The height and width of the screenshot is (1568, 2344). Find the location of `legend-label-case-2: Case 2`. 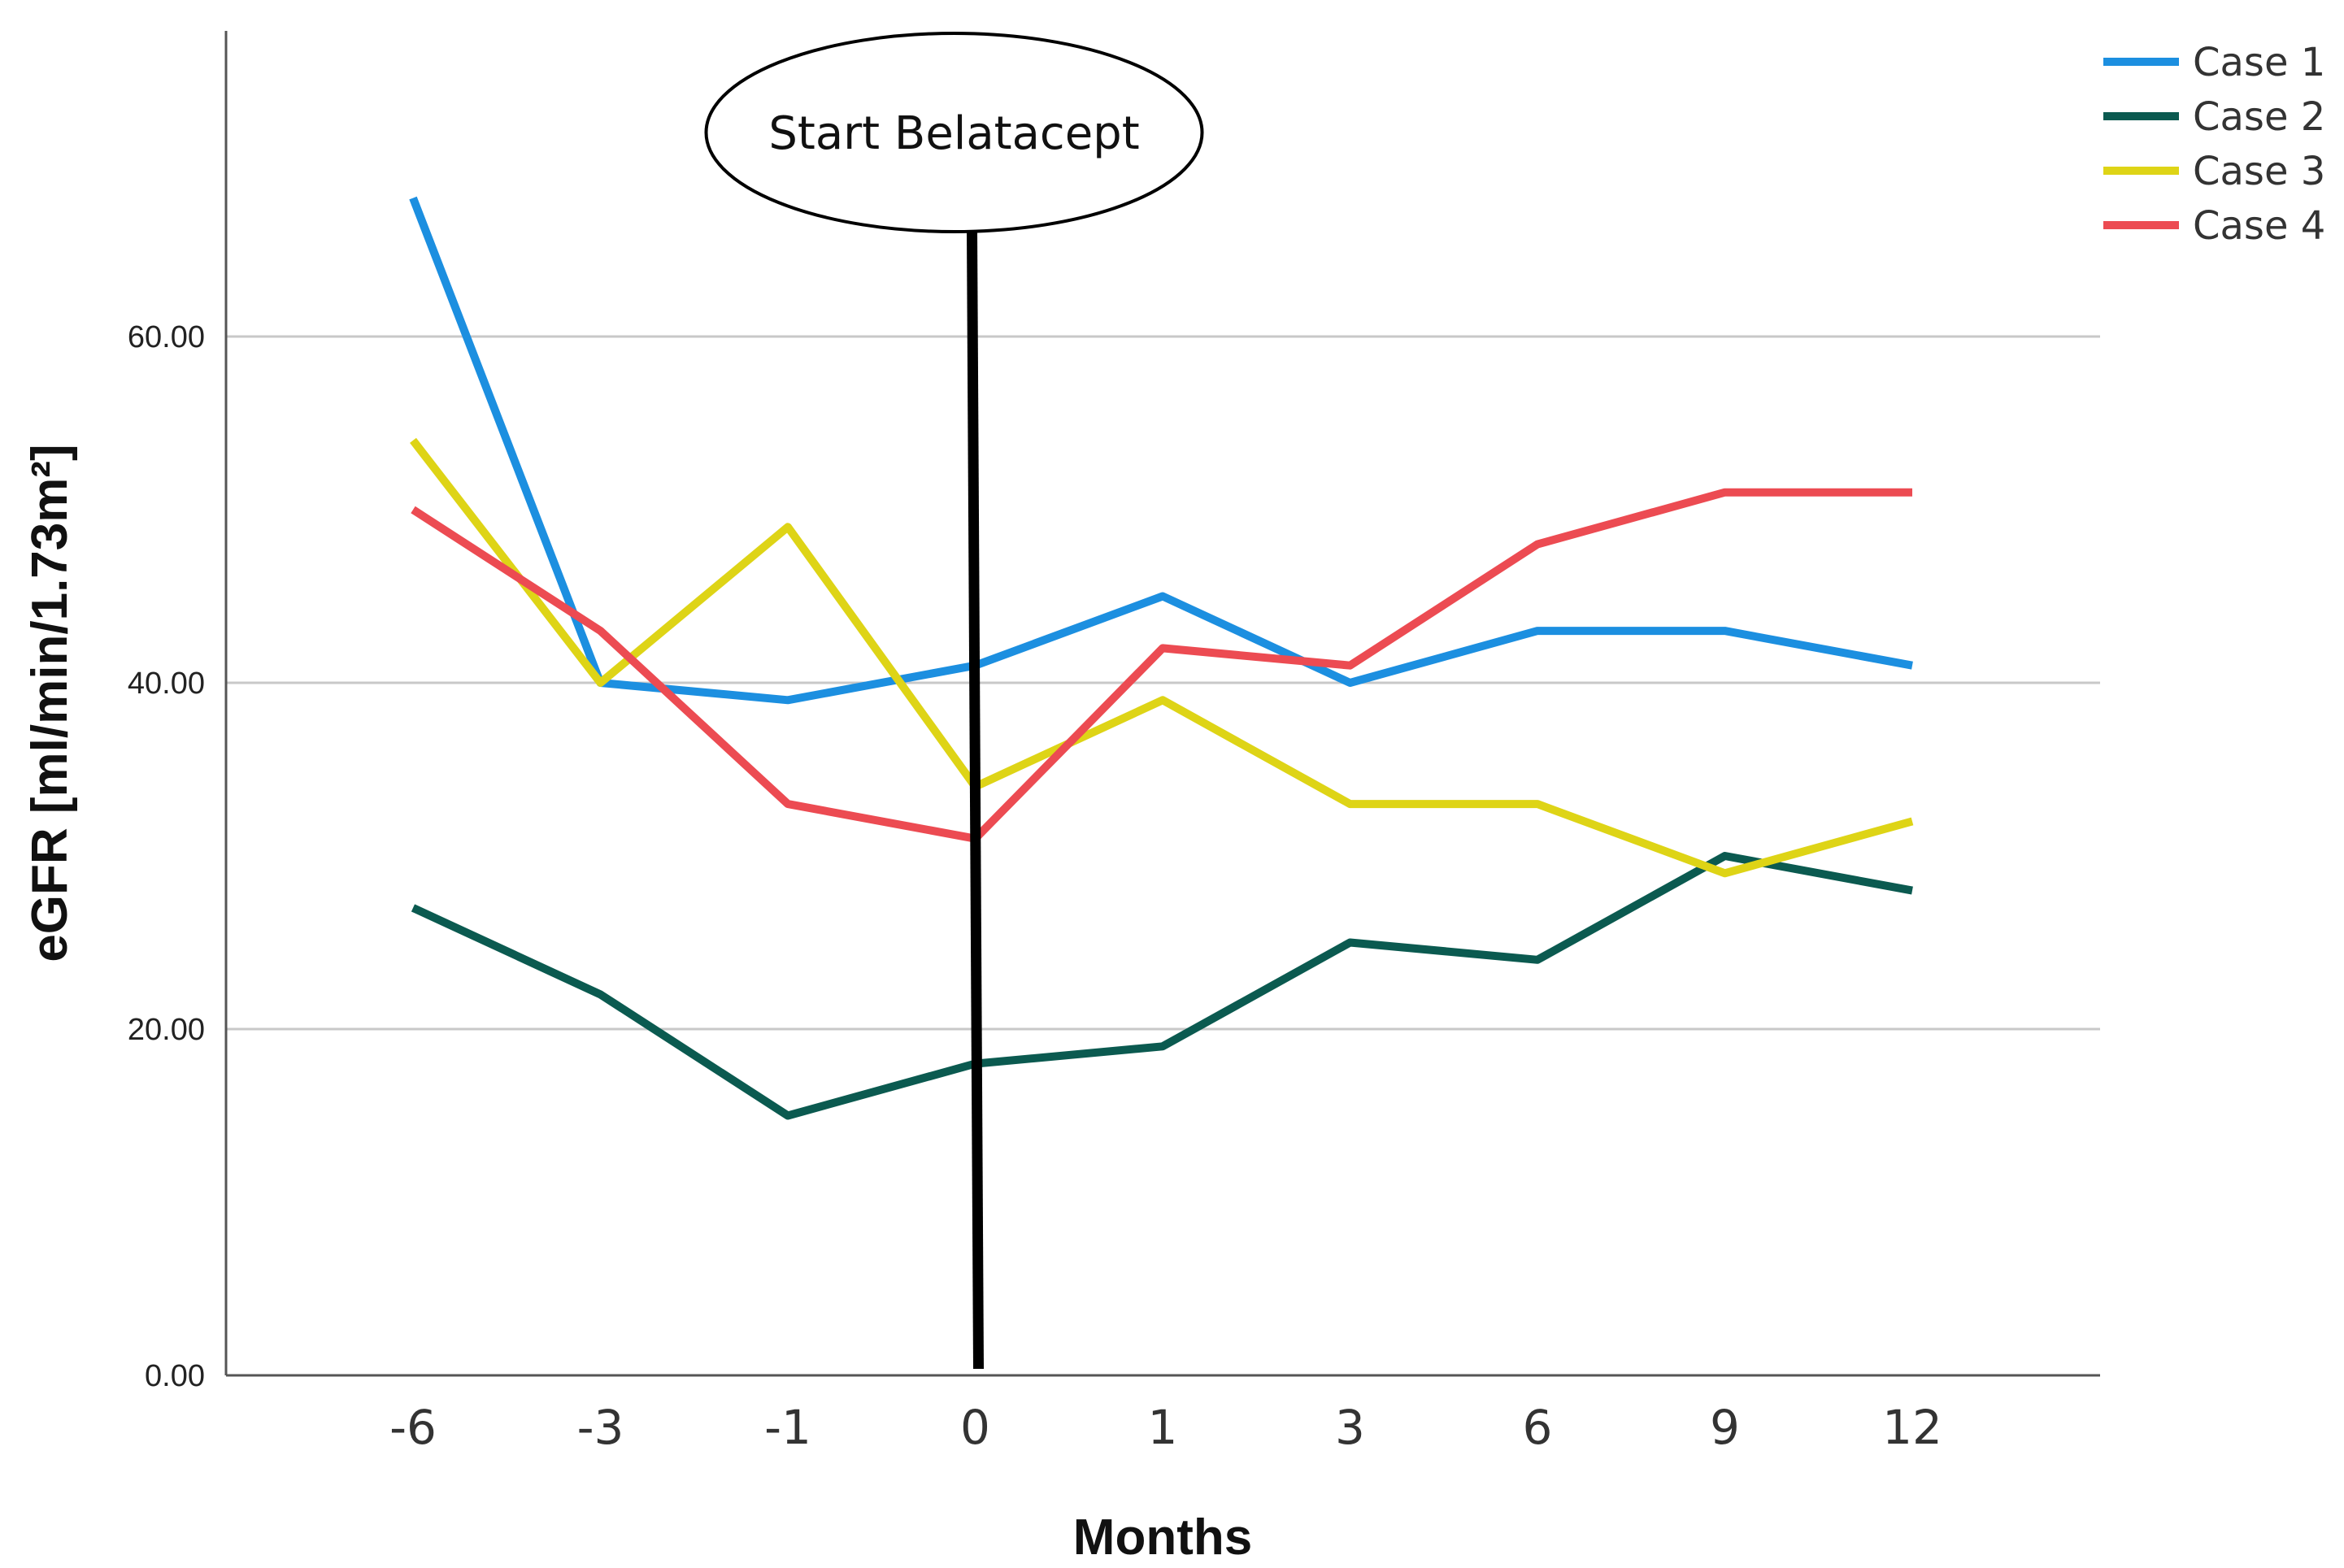

legend-label-case-2: Case 2 is located at coordinates (2259, 117).